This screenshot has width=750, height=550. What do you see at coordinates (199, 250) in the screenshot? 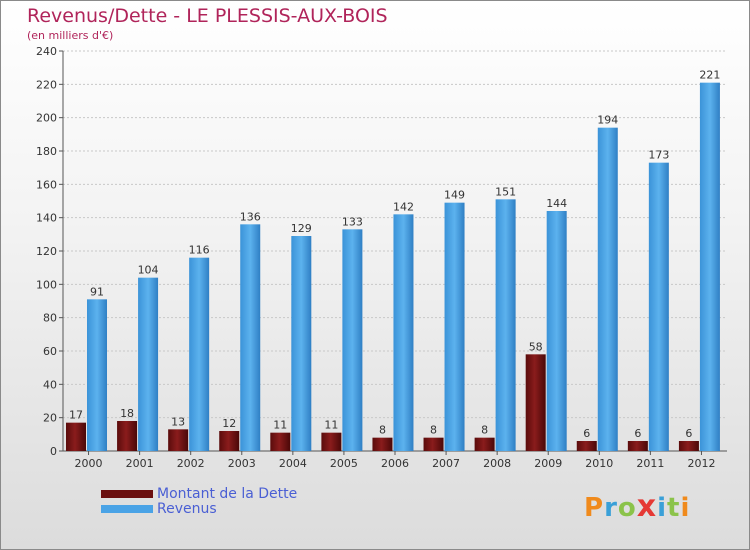
I see `data-label-revenus: 116` at bounding box center [199, 250].